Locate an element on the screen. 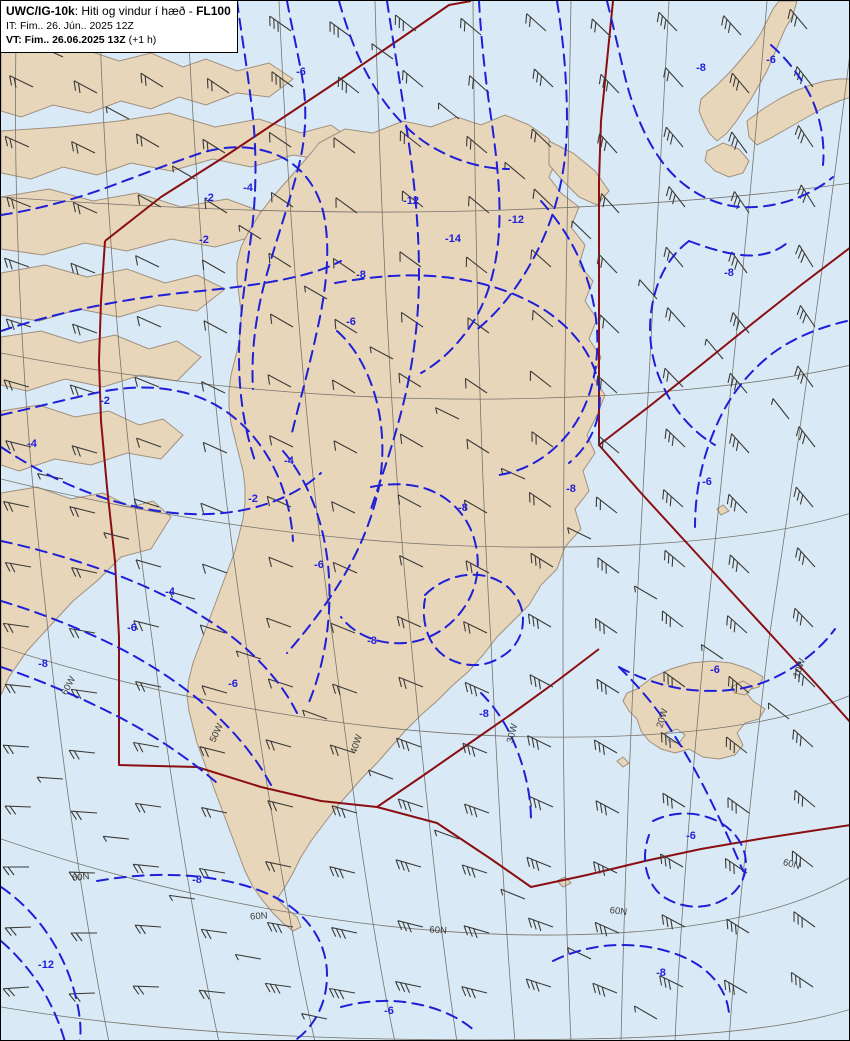 The width and height of the screenshot is (850, 1041). land-svalbard-south is located at coordinates (727, 160).